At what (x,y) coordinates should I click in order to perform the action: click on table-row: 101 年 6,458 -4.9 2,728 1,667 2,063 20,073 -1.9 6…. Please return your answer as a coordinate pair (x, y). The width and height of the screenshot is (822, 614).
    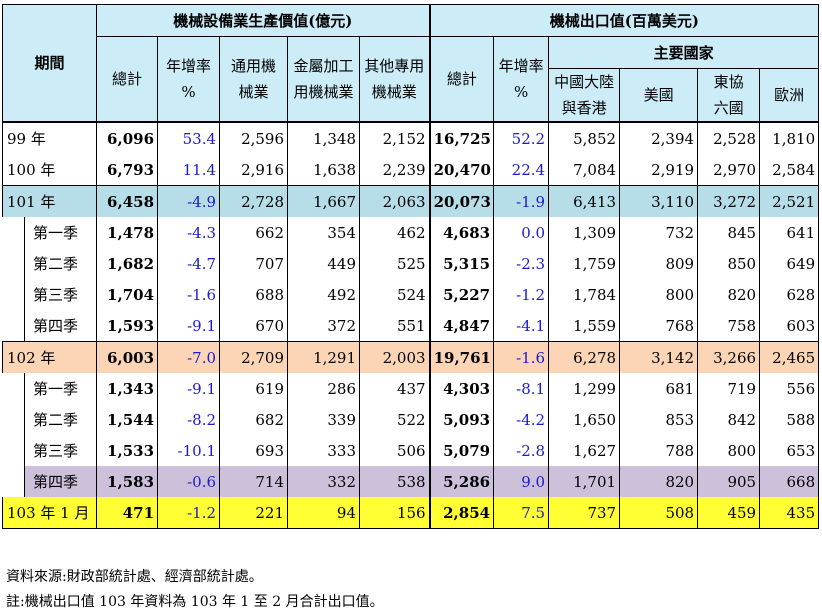
    Looking at the image, I should click on (410, 201).